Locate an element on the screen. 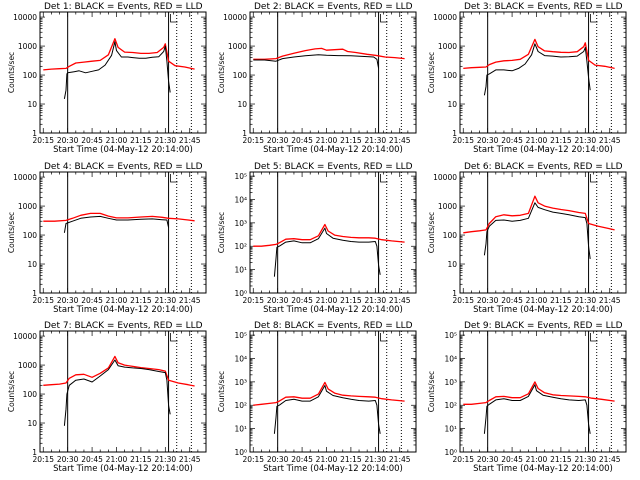  y-tick-label: 10³ is located at coordinates (450, 382).